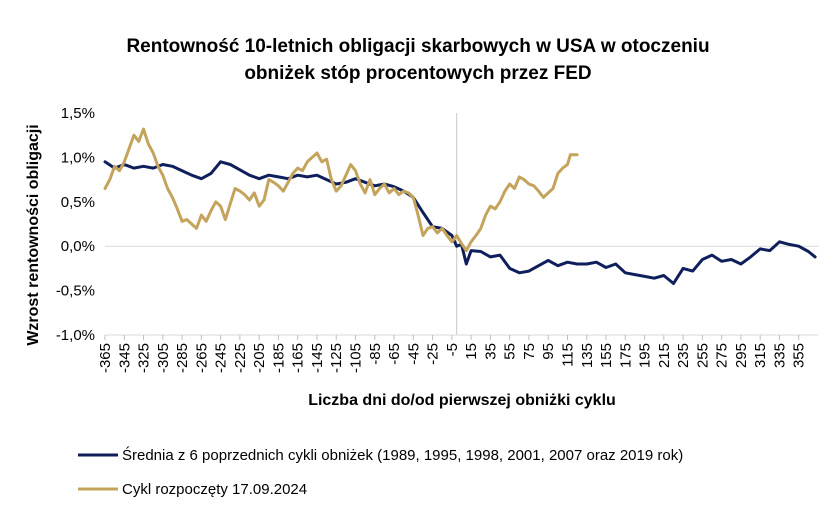  Describe the element at coordinates (259, 358) in the screenshot. I see `x-tick-label: -205` at that location.